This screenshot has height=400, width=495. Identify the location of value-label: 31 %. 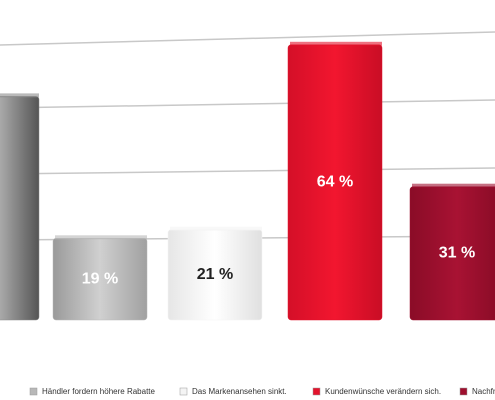
(457, 253).